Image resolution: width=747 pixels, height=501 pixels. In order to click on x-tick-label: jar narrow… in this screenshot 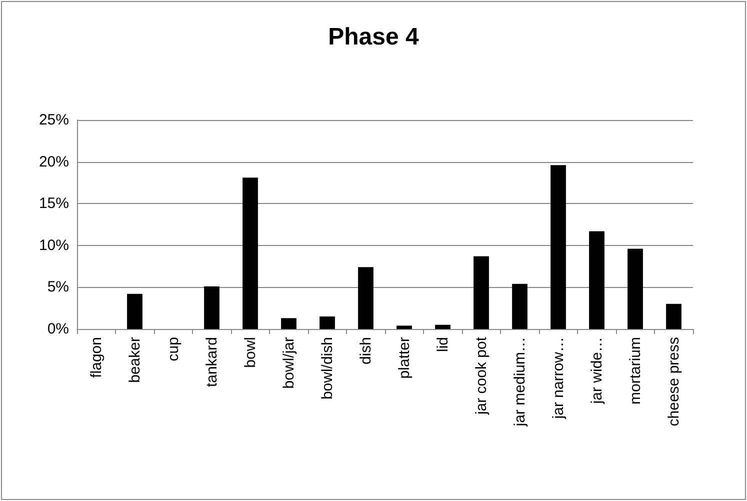, I will do `click(558, 378)`.